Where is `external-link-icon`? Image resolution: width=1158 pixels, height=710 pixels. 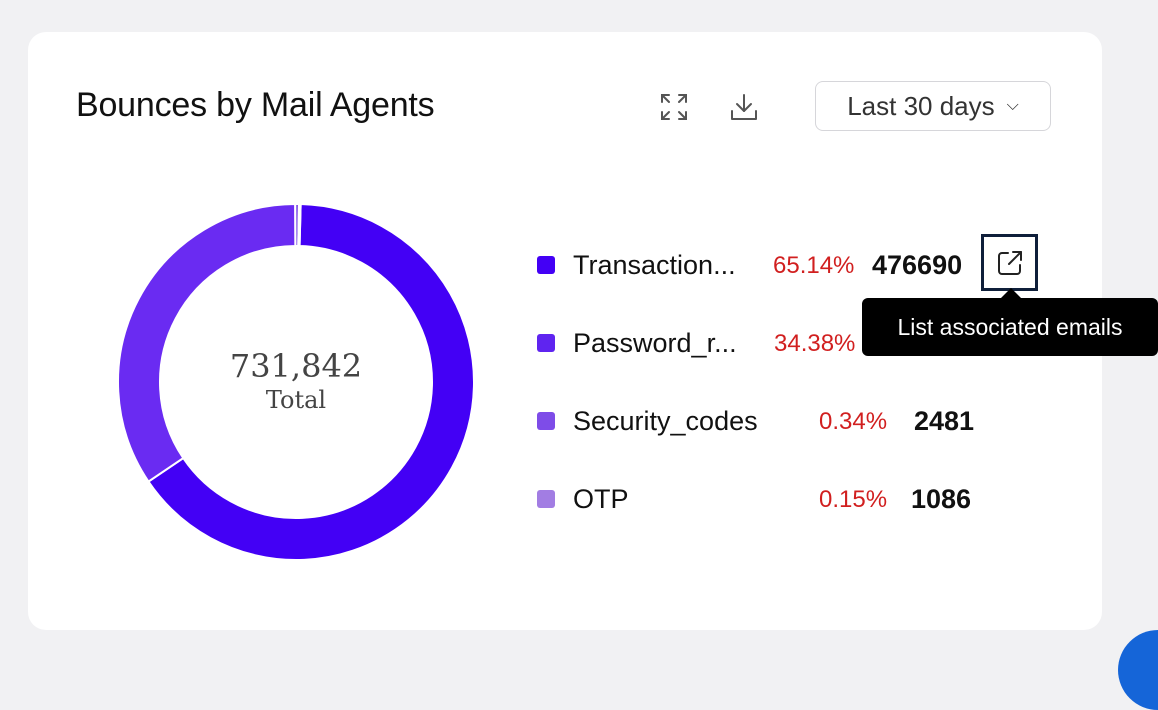 external-link-icon is located at coordinates (1009, 262).